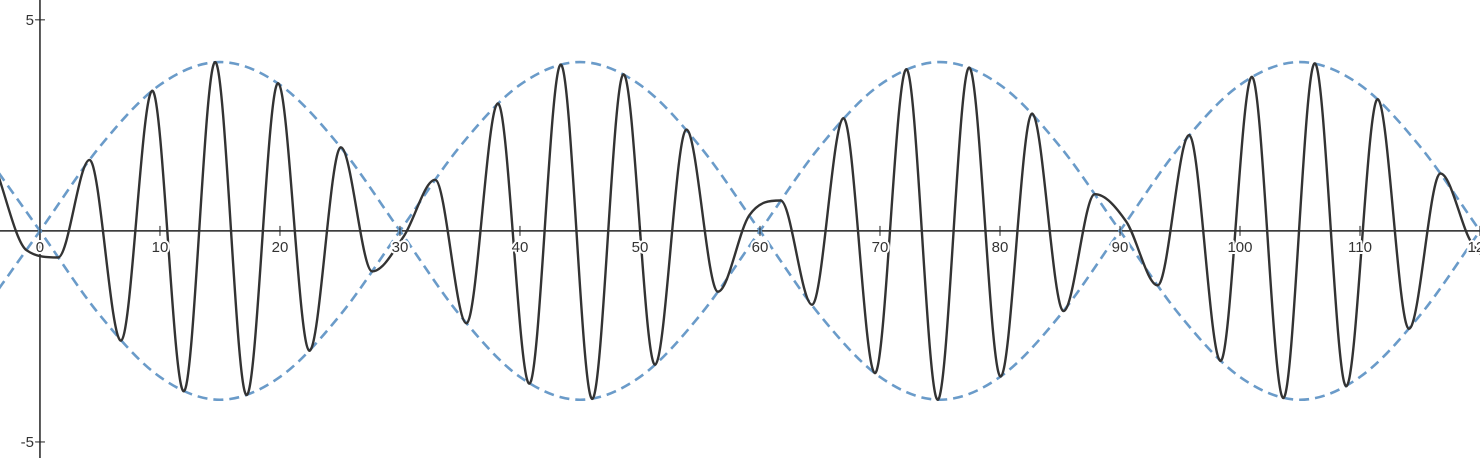 The height and width of the screenshot is (458, 1480). I want to click on y-tick-label: 5, so click(30, 20).